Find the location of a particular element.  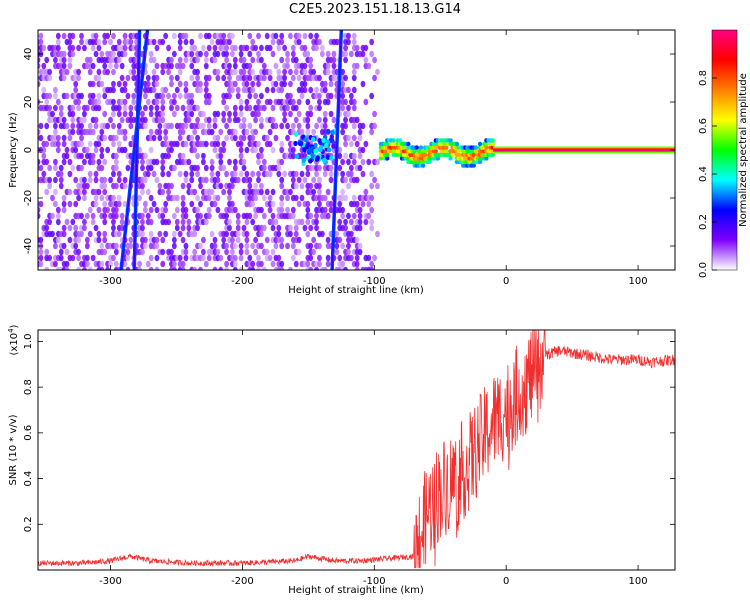

spectrogram-x-axis-label: Height of straight line (km) is located at coordinates (356, 290).